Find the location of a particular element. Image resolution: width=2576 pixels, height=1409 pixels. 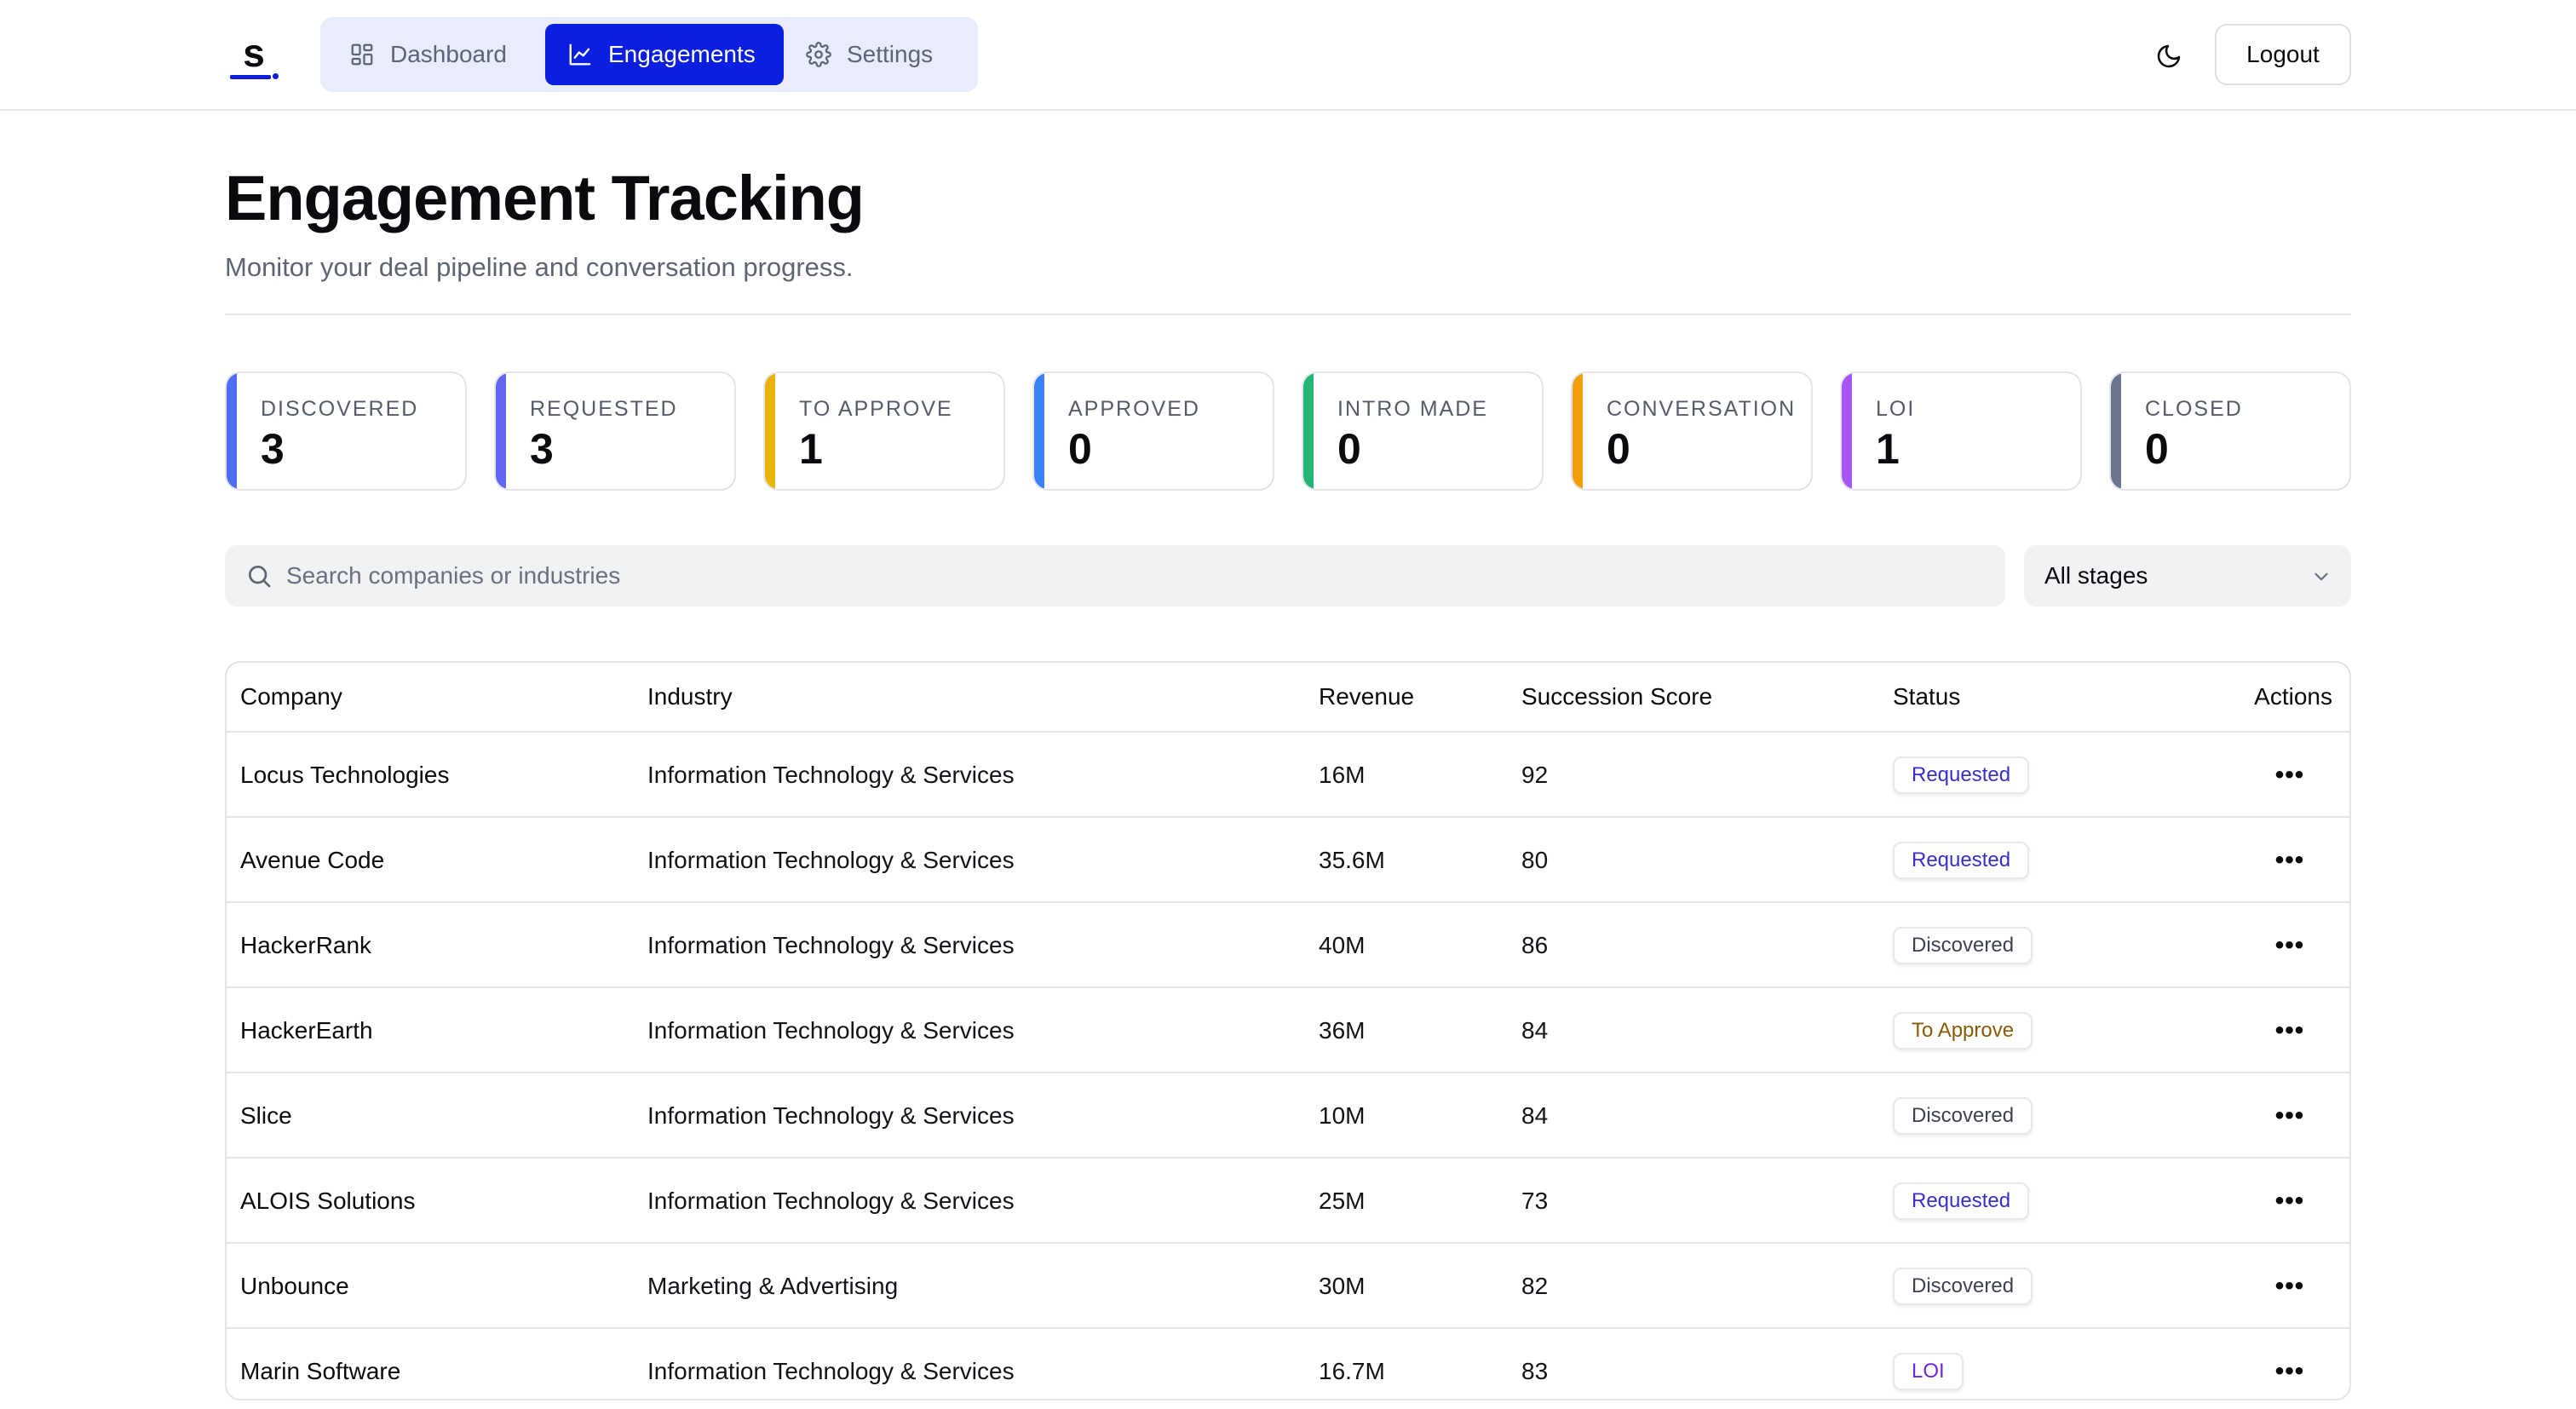

nav-item-label: Engagements is located at coordinates (682, 54).